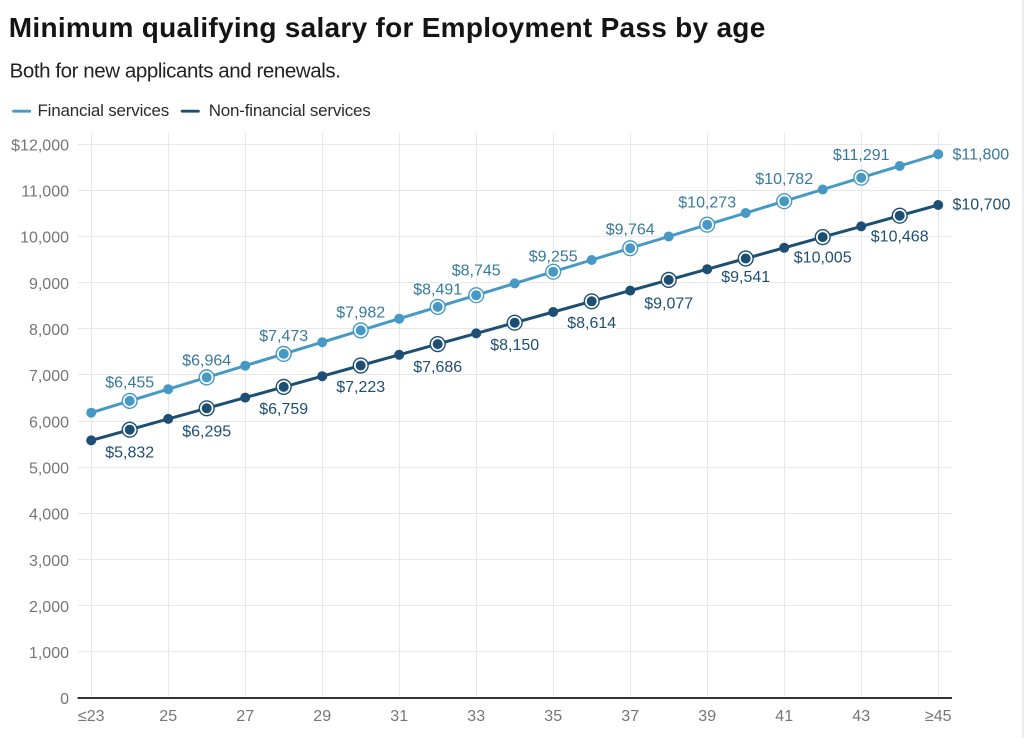 The width and height of the screenshot is (1024, 743). Describe the element at coordinates (476, 270) in the screenshot. I see `svg-text: $8,745` at that location.